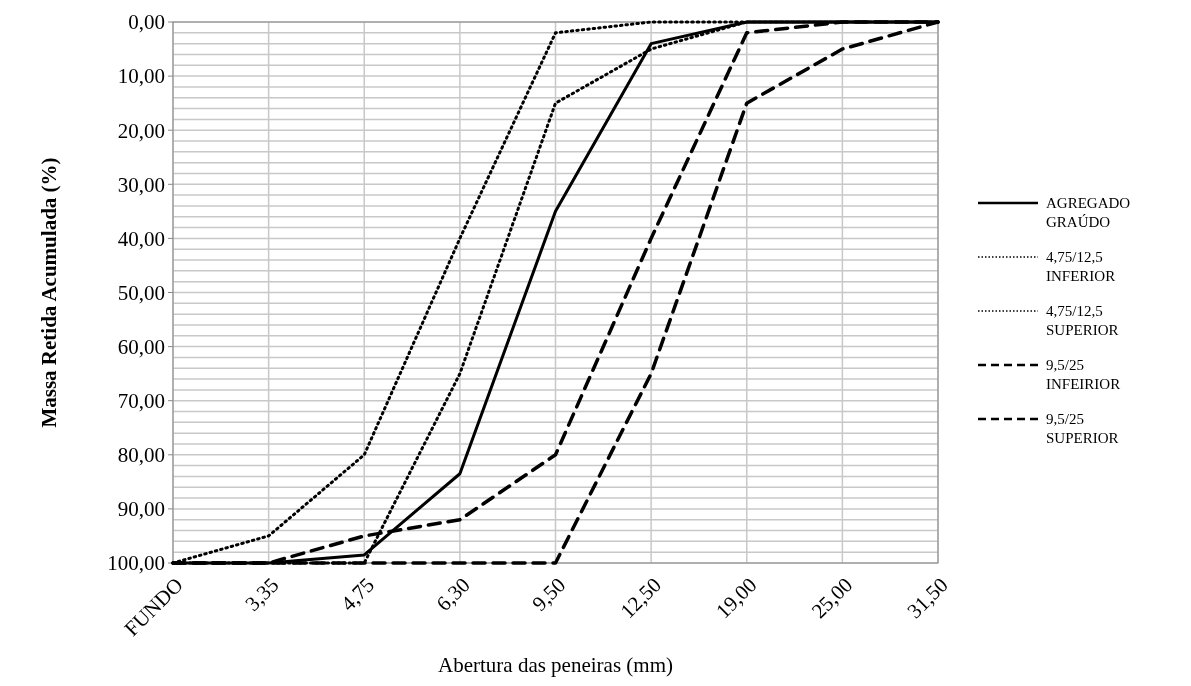  What do you see at coordinates (357, 594) in the screenshot?
I see `x-tick-label: 4,75` at bounding box center [357, 594].